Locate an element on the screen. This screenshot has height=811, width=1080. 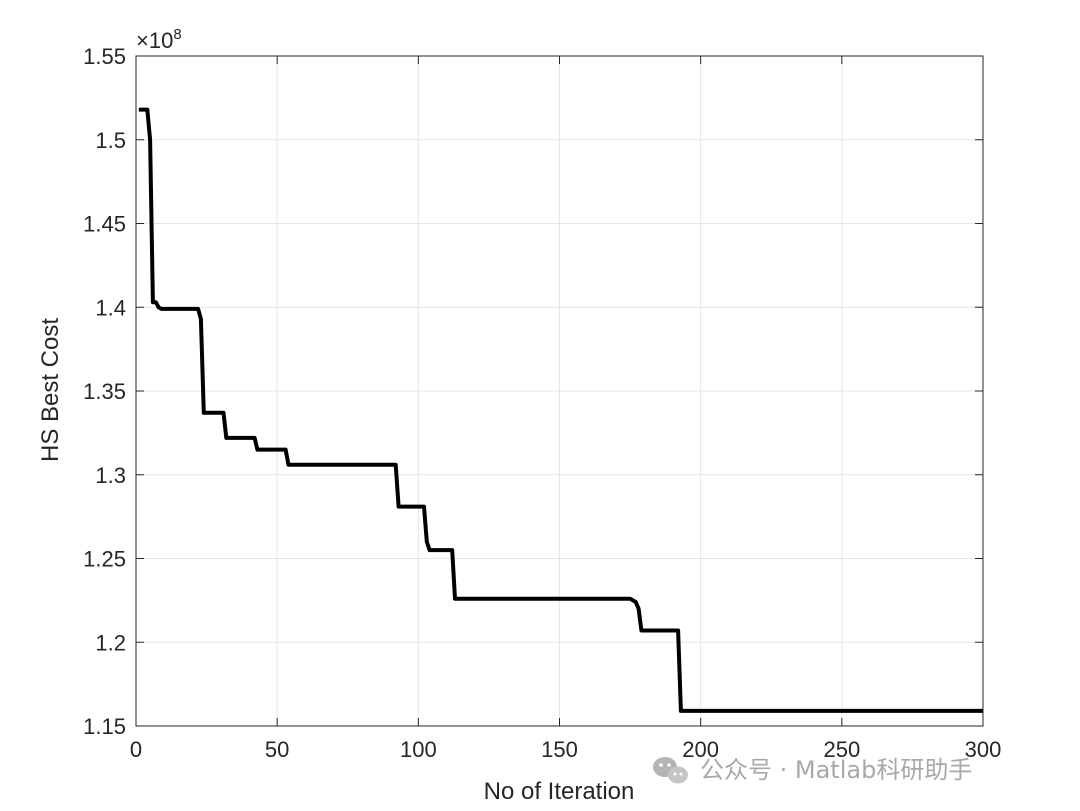
y-axis-exponent: ×10⁸ is located at coordinates (159, 39).